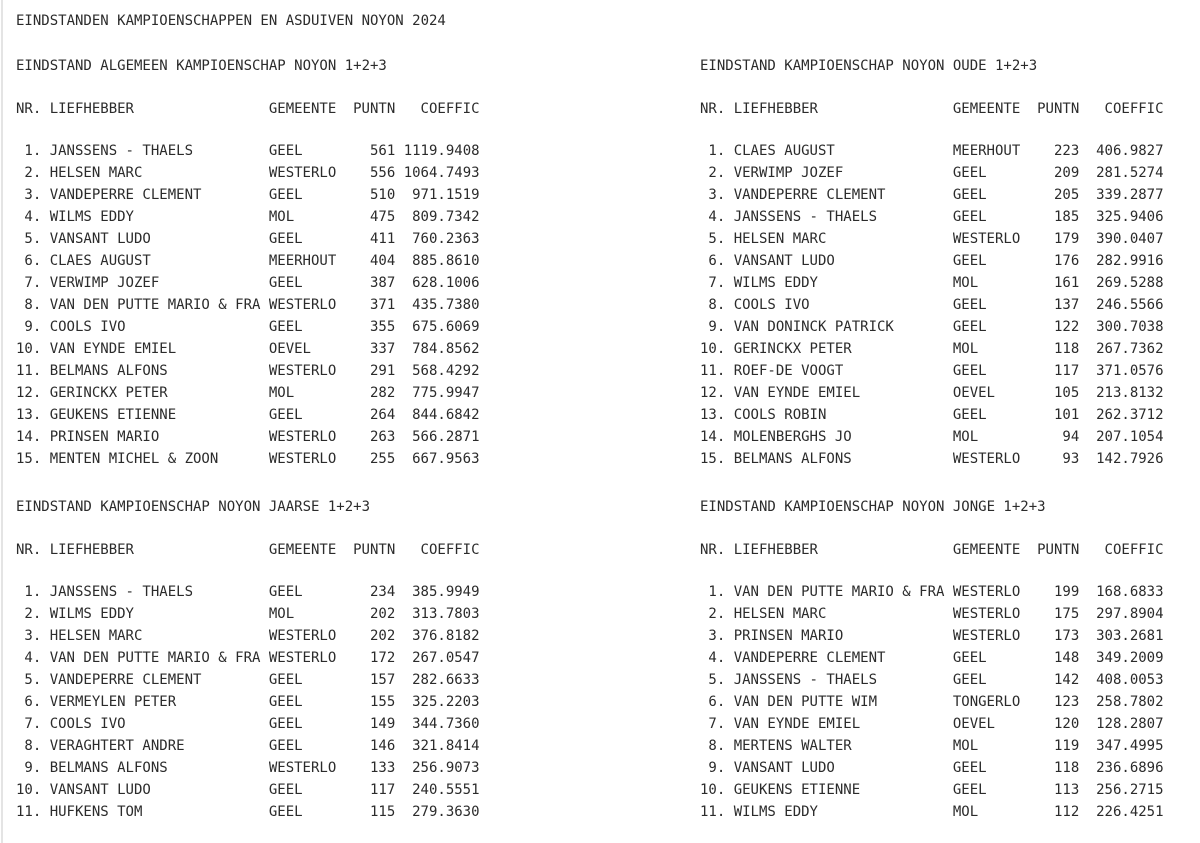  I want to click on row-puntn: 146, so click(382, 746).